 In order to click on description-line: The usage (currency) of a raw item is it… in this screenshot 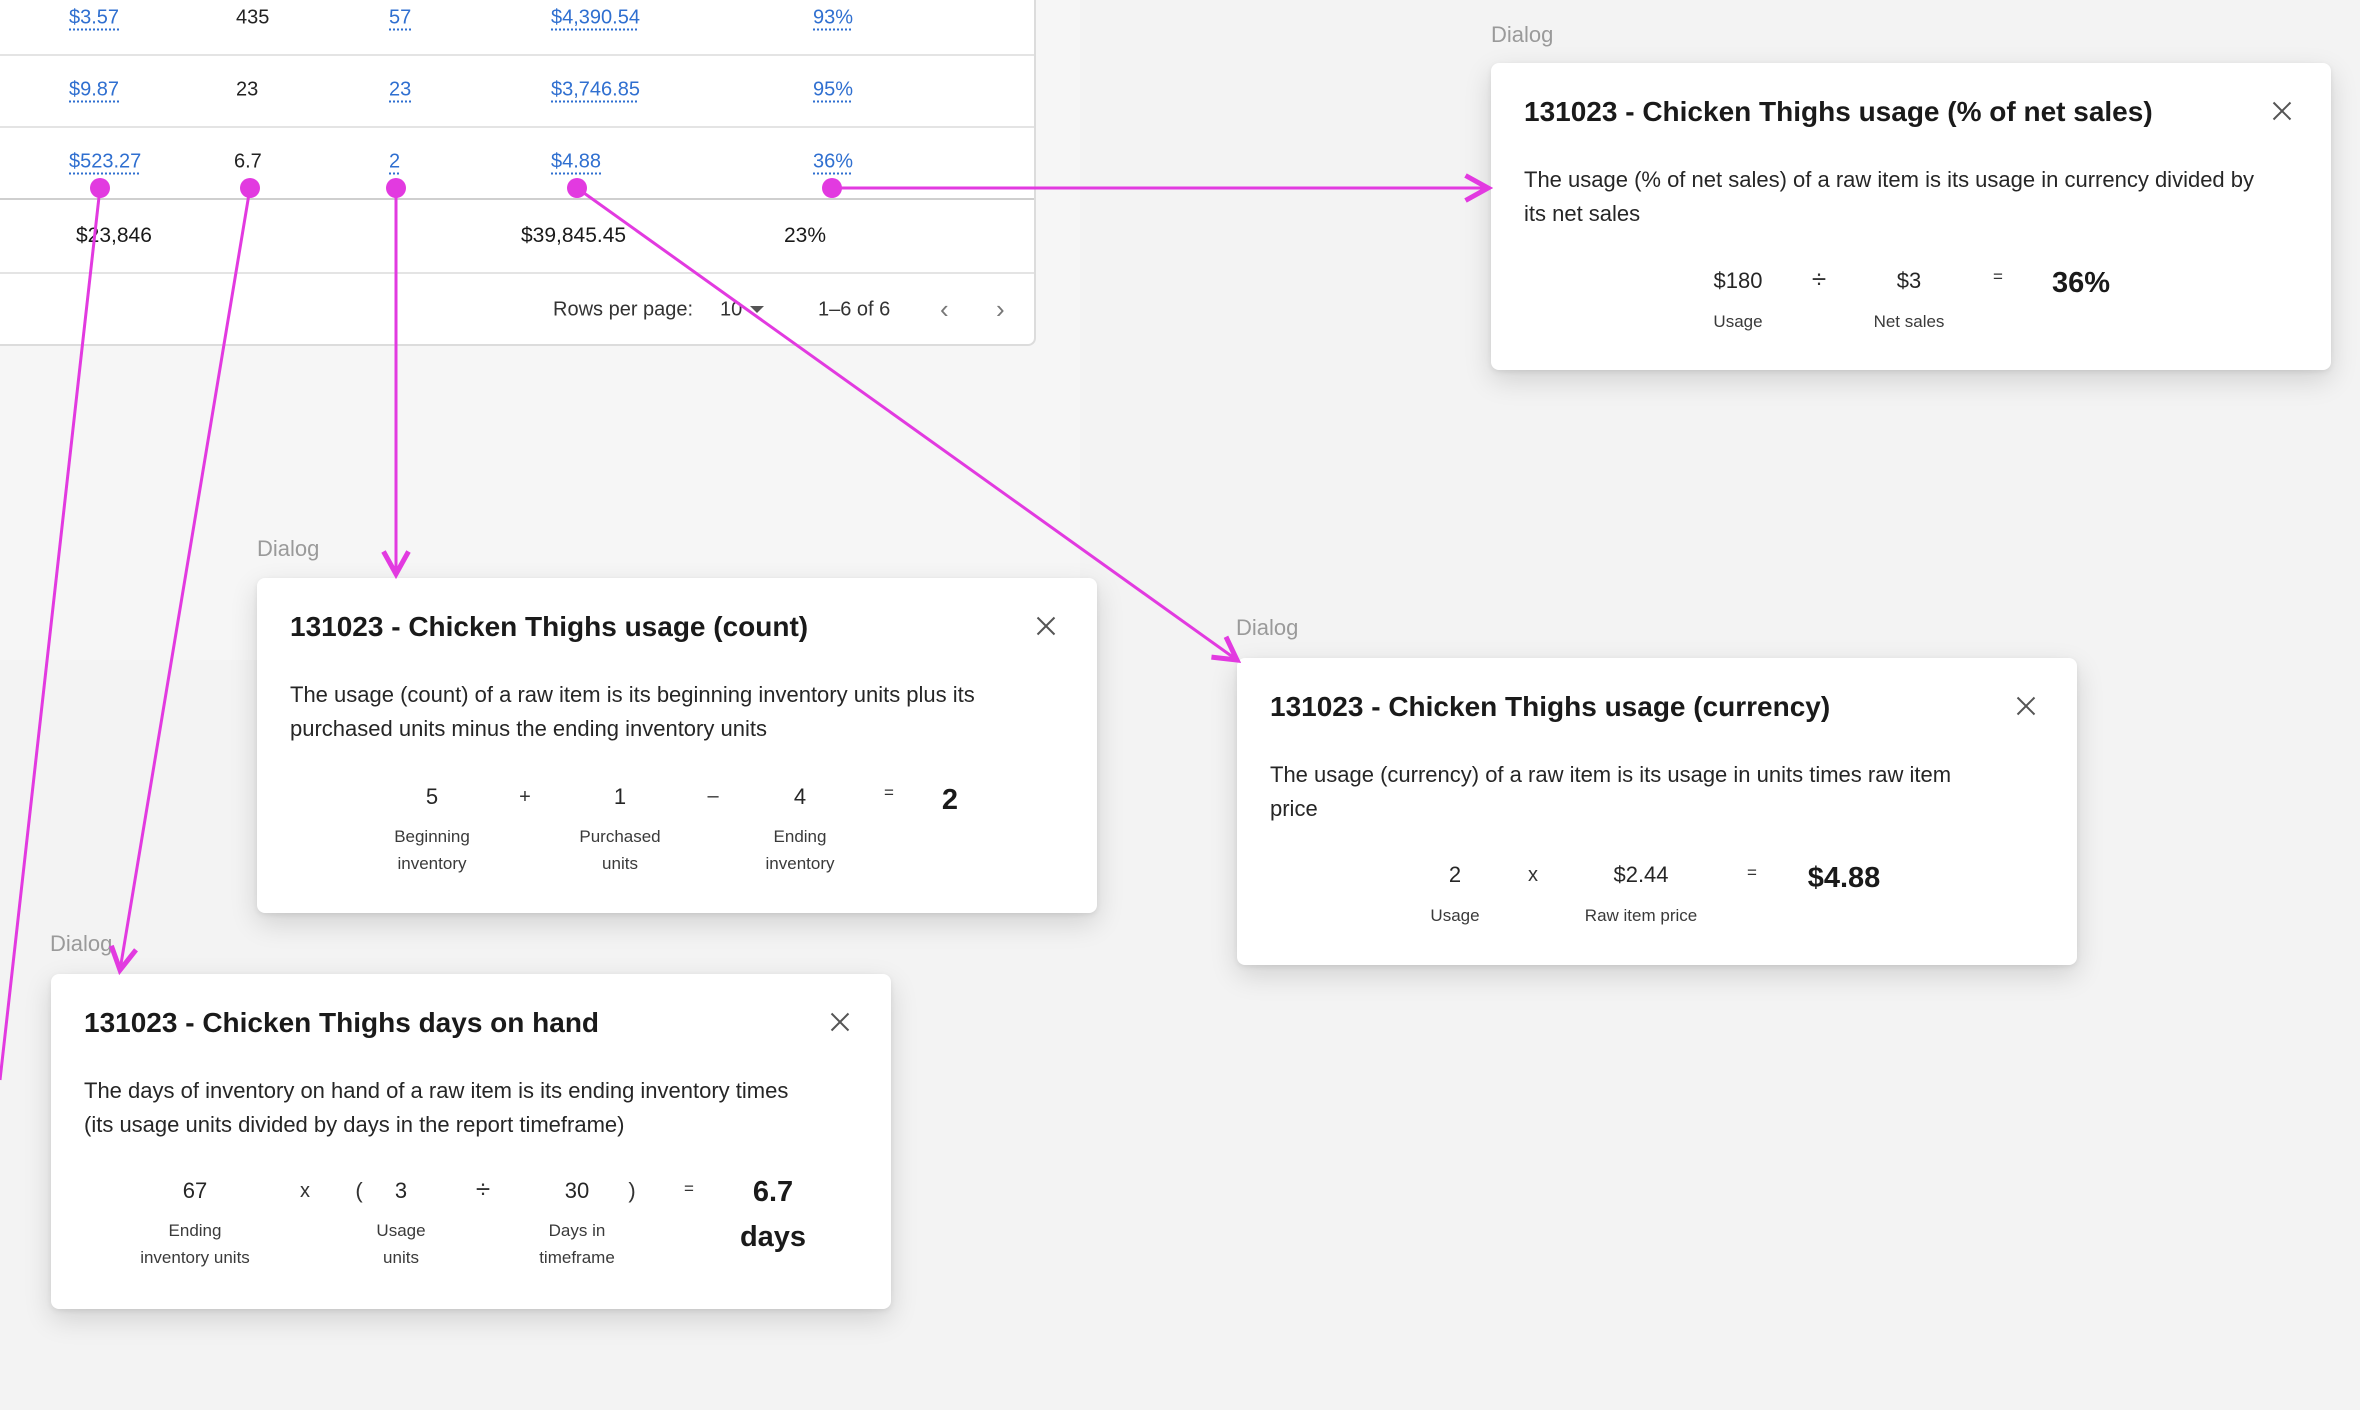, I will do `click(1611, 774)`.